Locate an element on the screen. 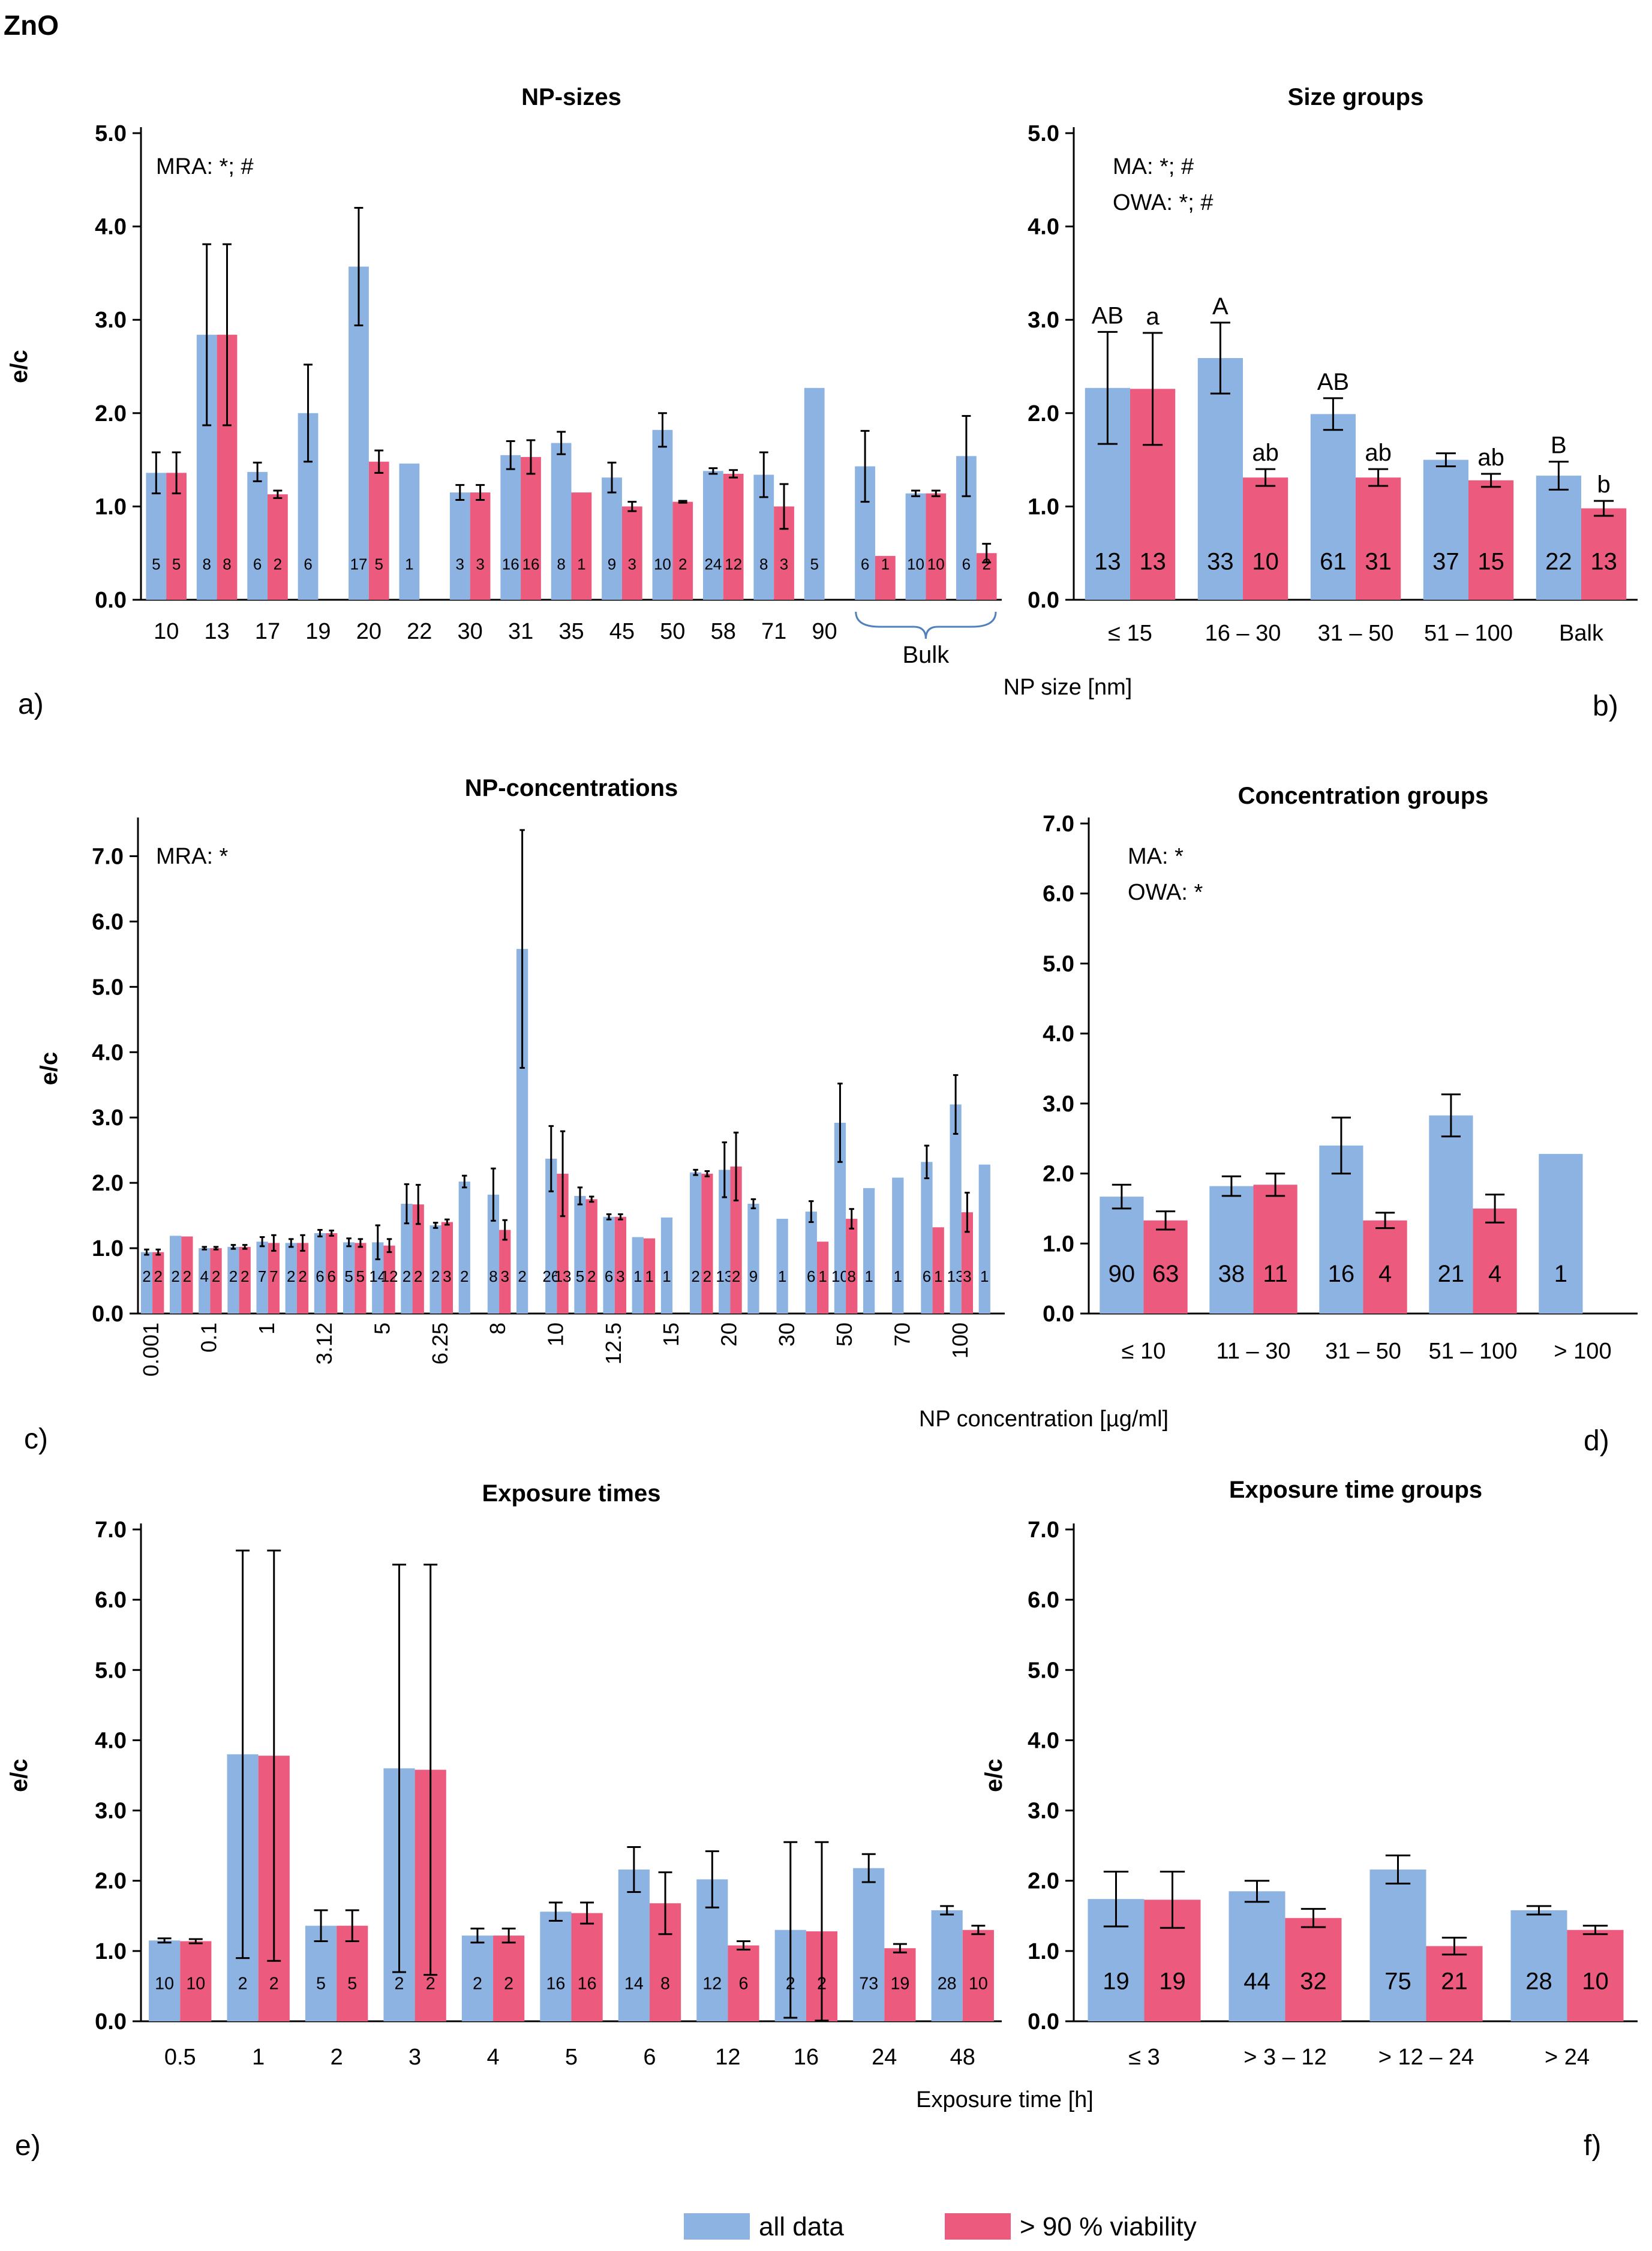  n-count-label: 17 is located at coordinates (359, 564).